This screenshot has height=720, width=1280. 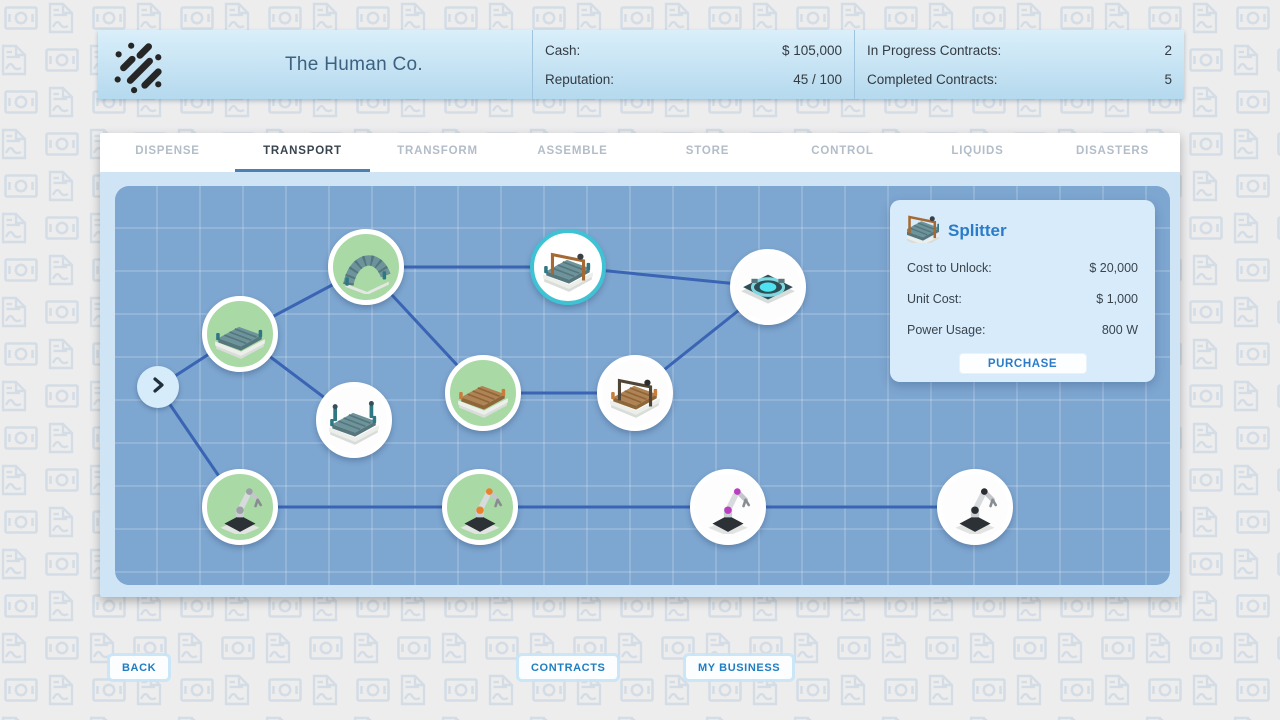 I want to click on conveyor-icon, so click(x=240, y=334).